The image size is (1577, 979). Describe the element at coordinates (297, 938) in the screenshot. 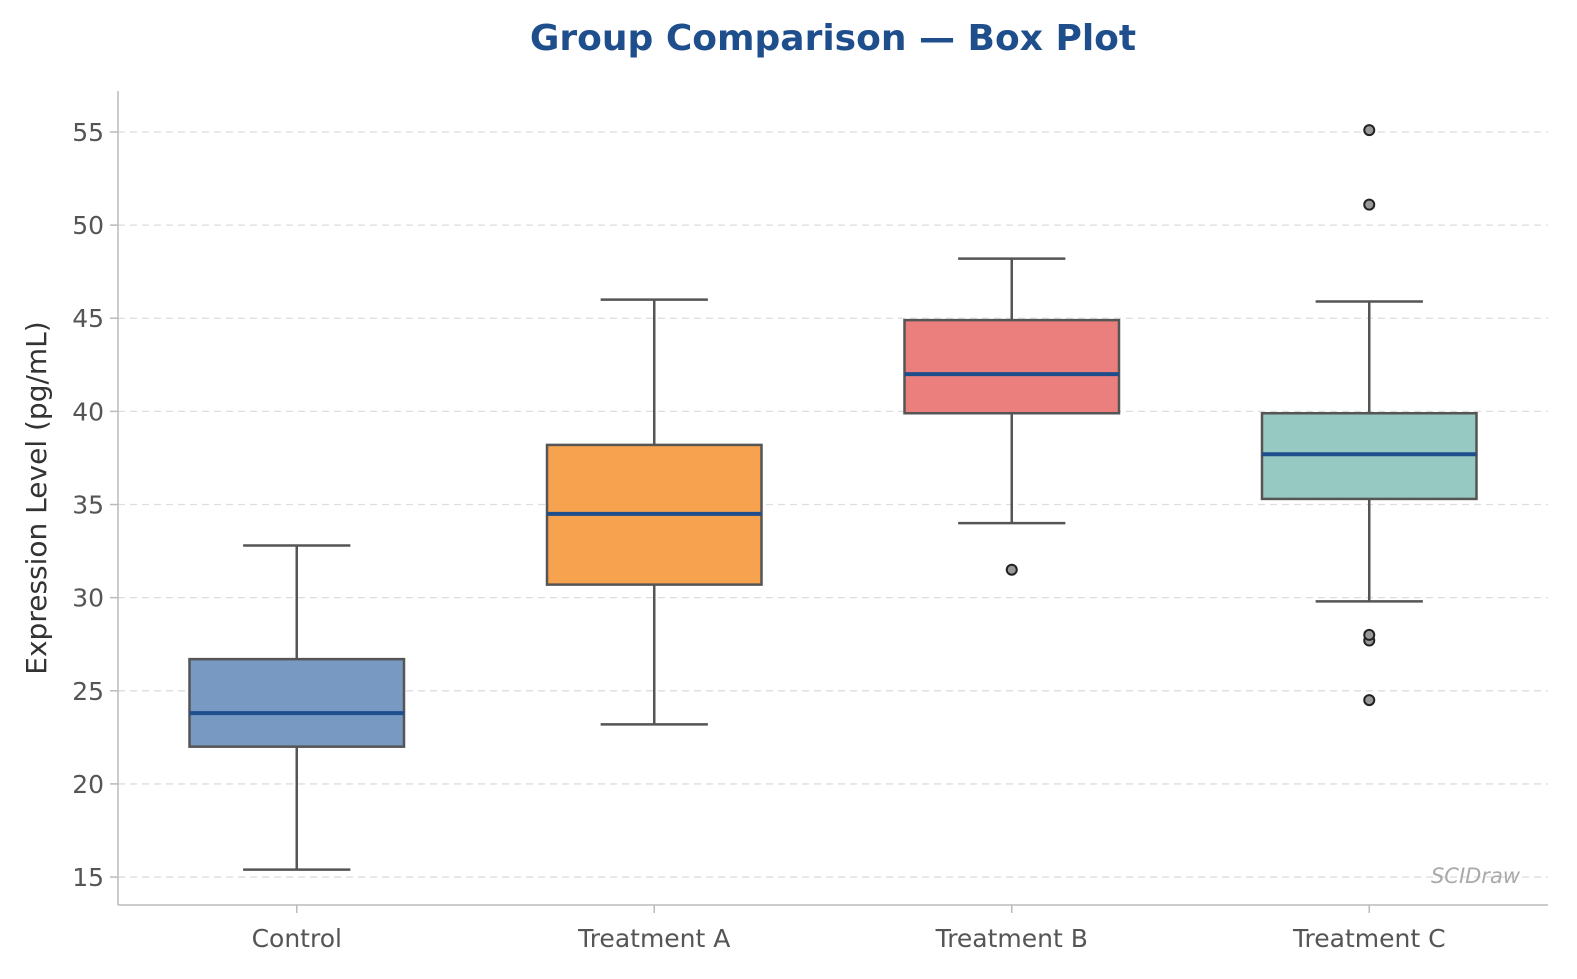

I see `x-tick-label: Control` at that location.